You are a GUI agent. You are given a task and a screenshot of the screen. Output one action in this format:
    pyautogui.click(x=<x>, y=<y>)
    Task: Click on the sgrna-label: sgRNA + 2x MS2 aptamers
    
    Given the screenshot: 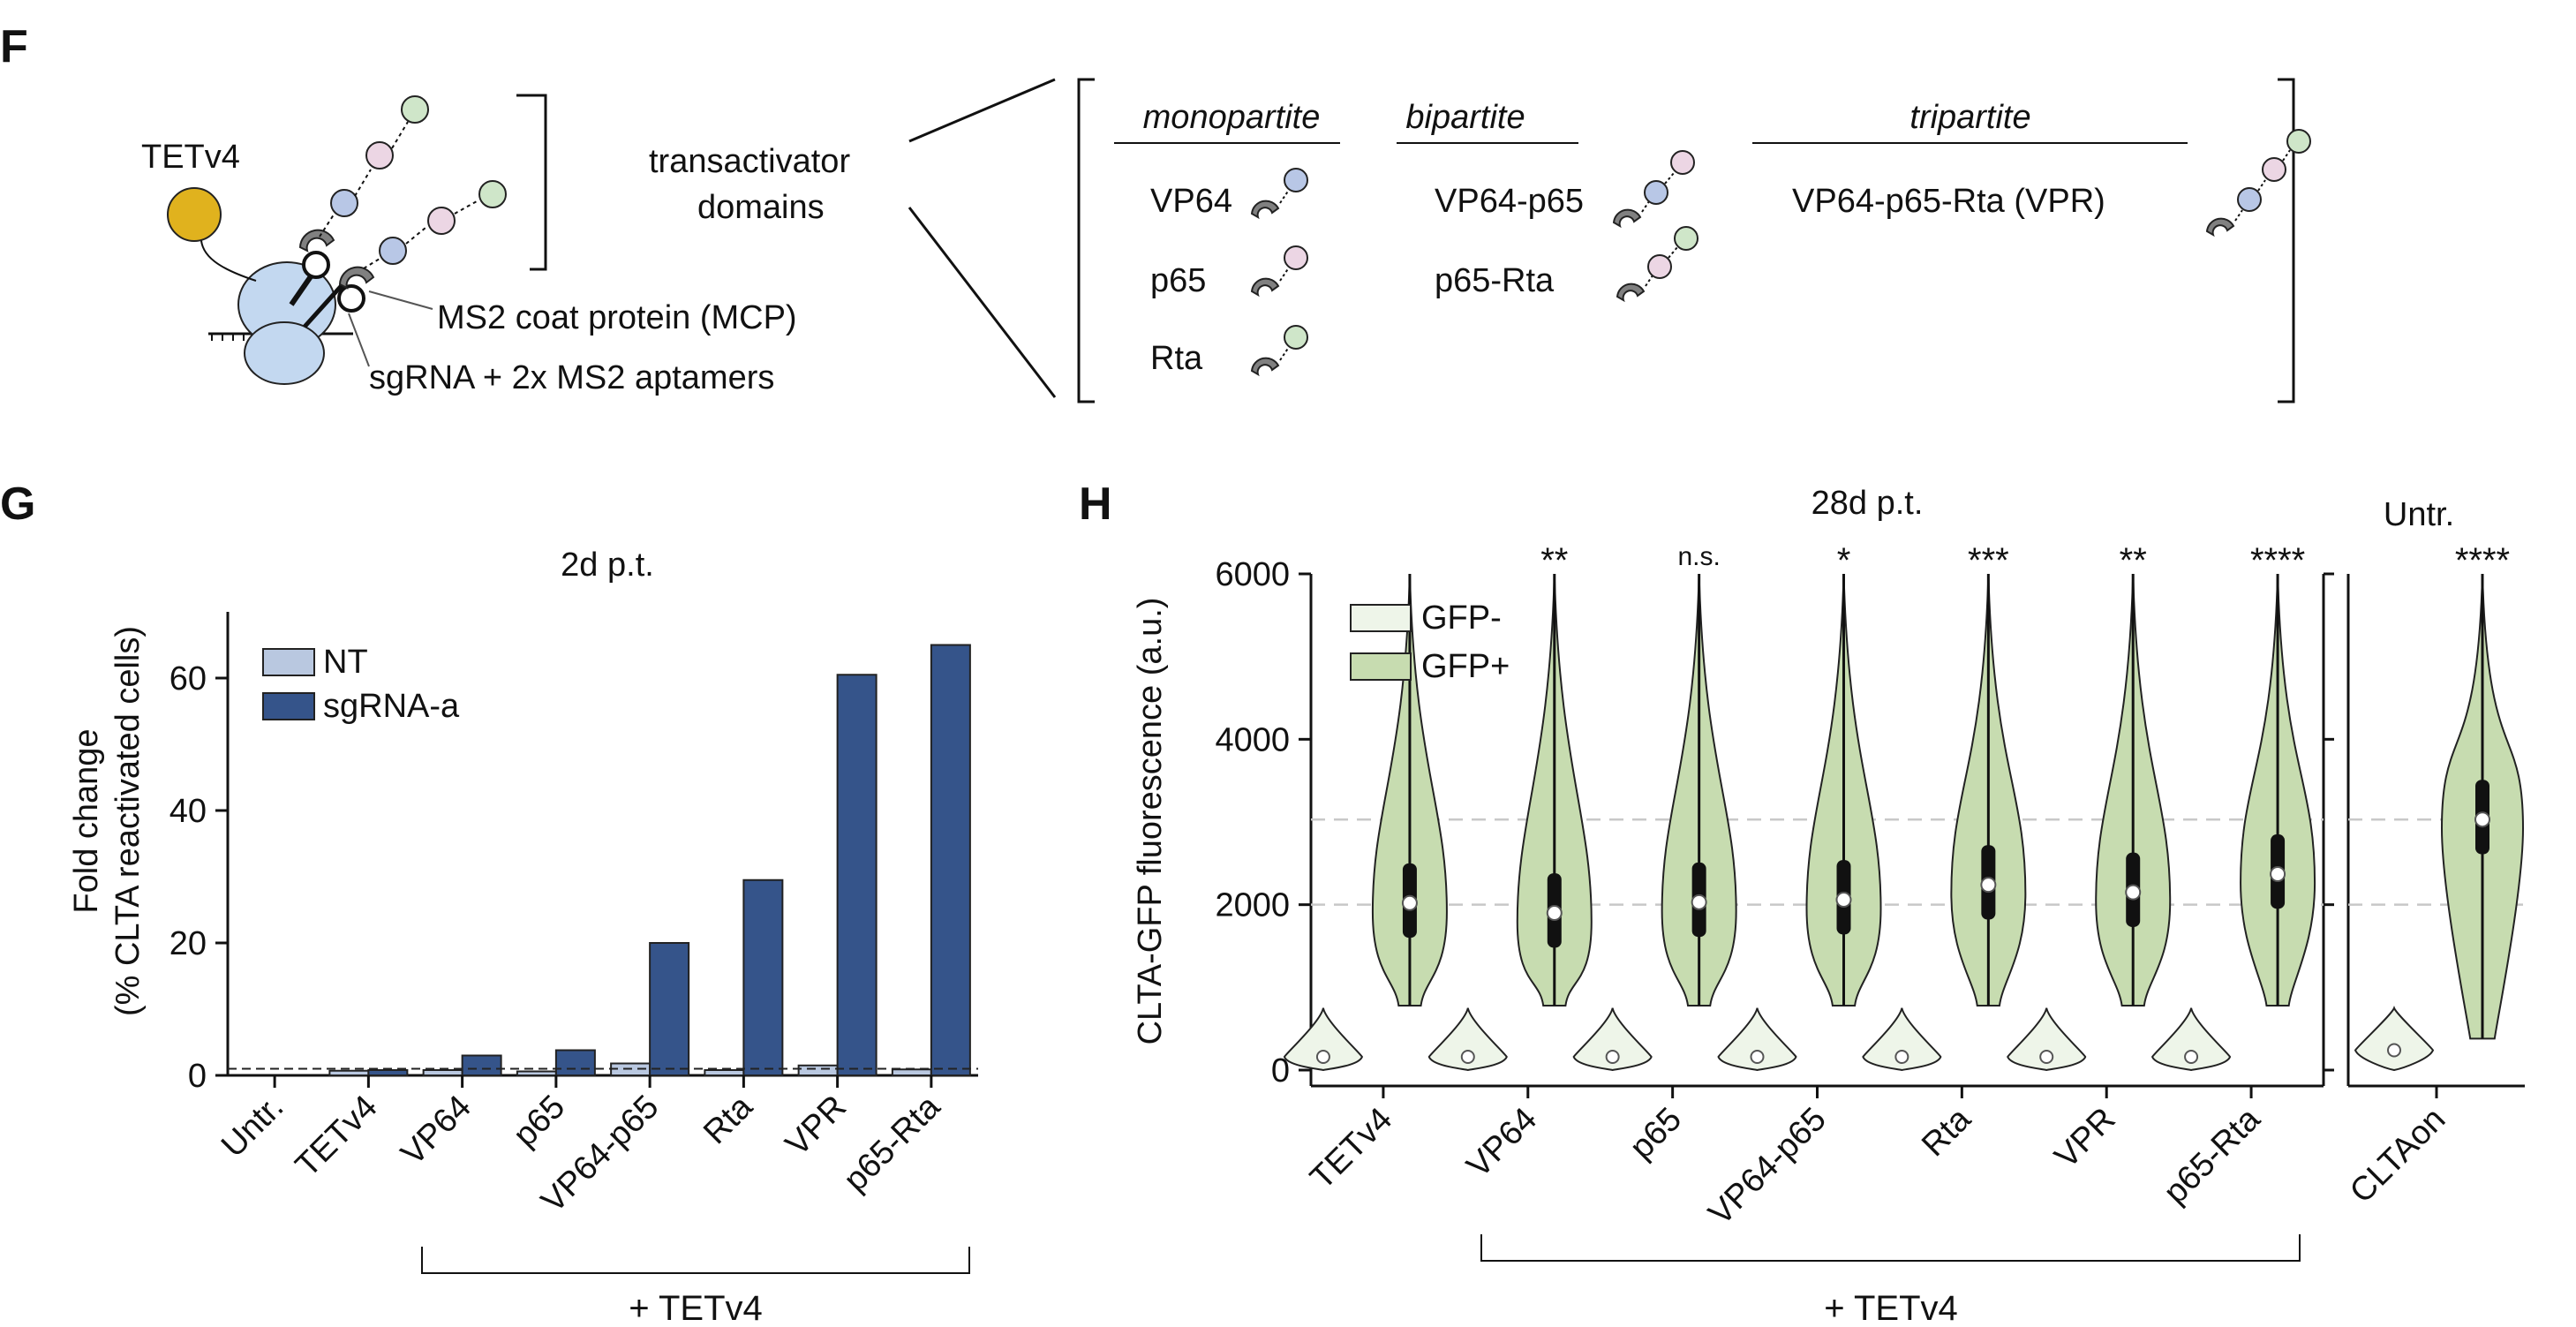 What is the action you would take?
    pyautogui.click(x=572, y=377)
    